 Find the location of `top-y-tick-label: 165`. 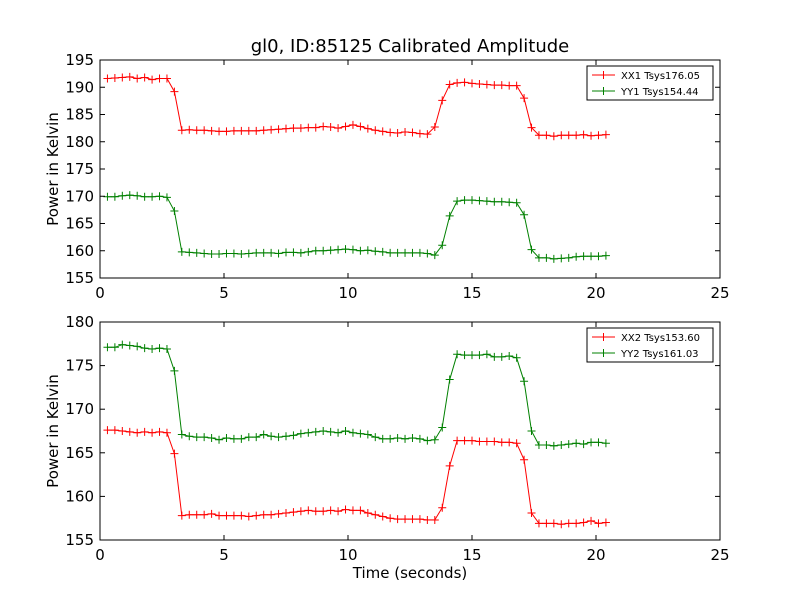

top-y-tick-label: 165 is located at coordinates (79, 224).